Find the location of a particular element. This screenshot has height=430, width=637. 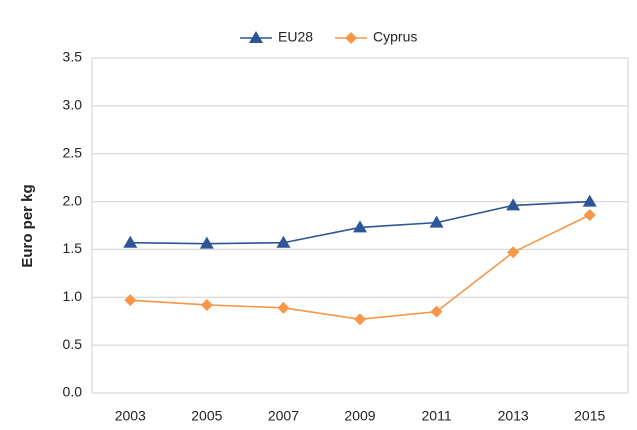

y-axis-label: Euro per kg is located at coordinates (27, 225).